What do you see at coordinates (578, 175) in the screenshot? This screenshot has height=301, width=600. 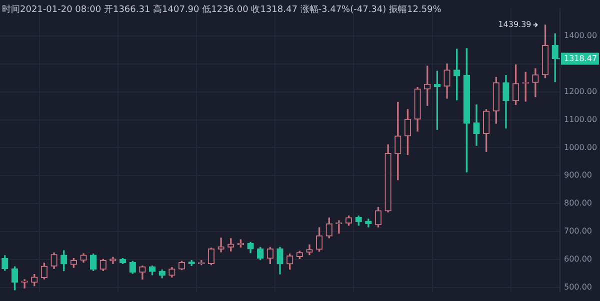 I see `y-tick-label: 900.00` at bounding box center [578, 175].